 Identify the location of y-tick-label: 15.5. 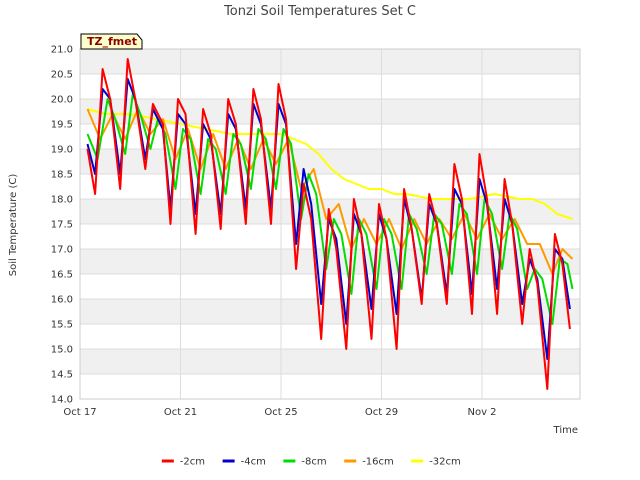
(62, 325).